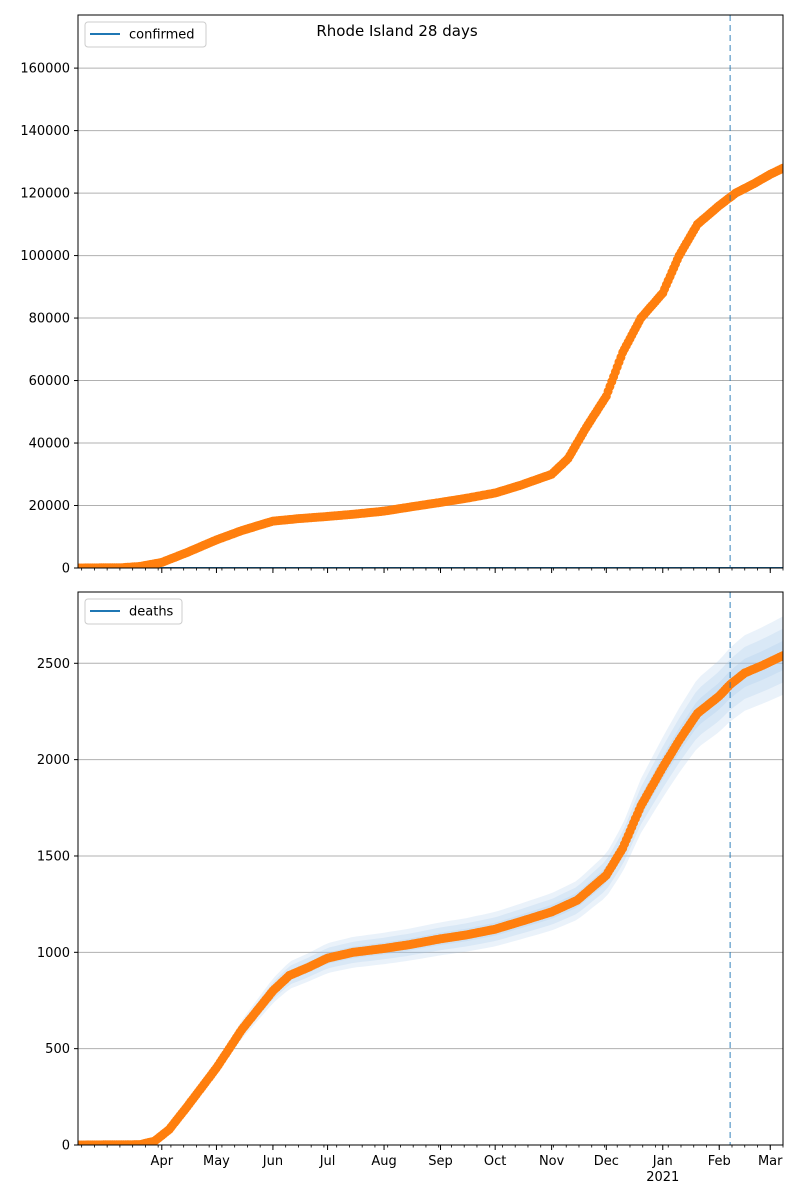  Describe the element at coordinates (495, 1161) in the screenshot. I see `x-tick-label: Oct` at that location.